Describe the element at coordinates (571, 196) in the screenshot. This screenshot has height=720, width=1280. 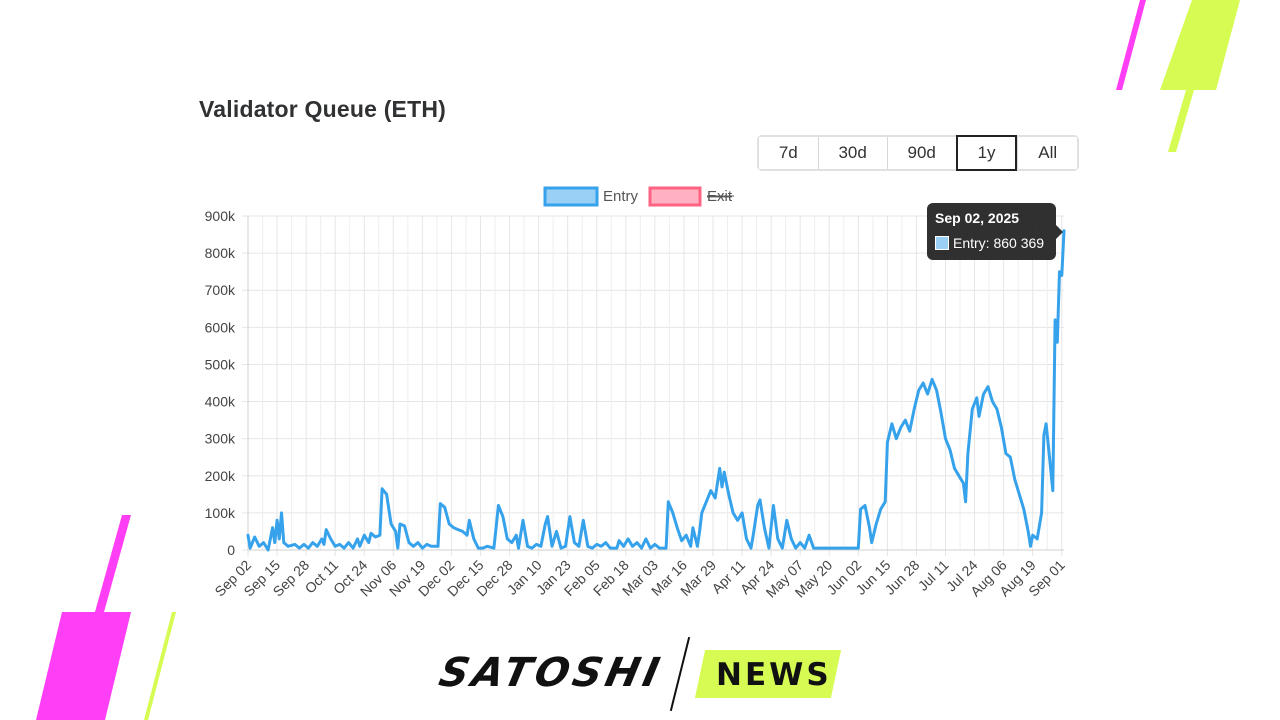
I see `legend-swatch-entry` at that location.